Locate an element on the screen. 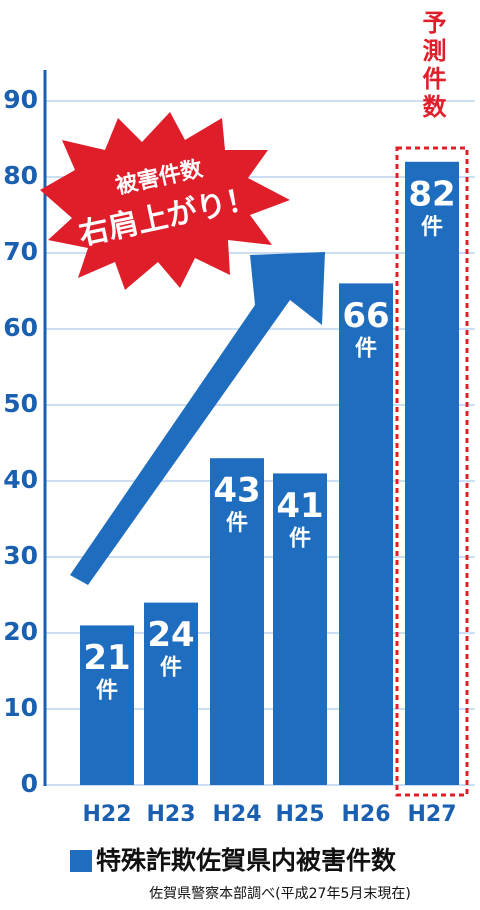  y-tick-label: 90 is located at coordinates (20, 99).